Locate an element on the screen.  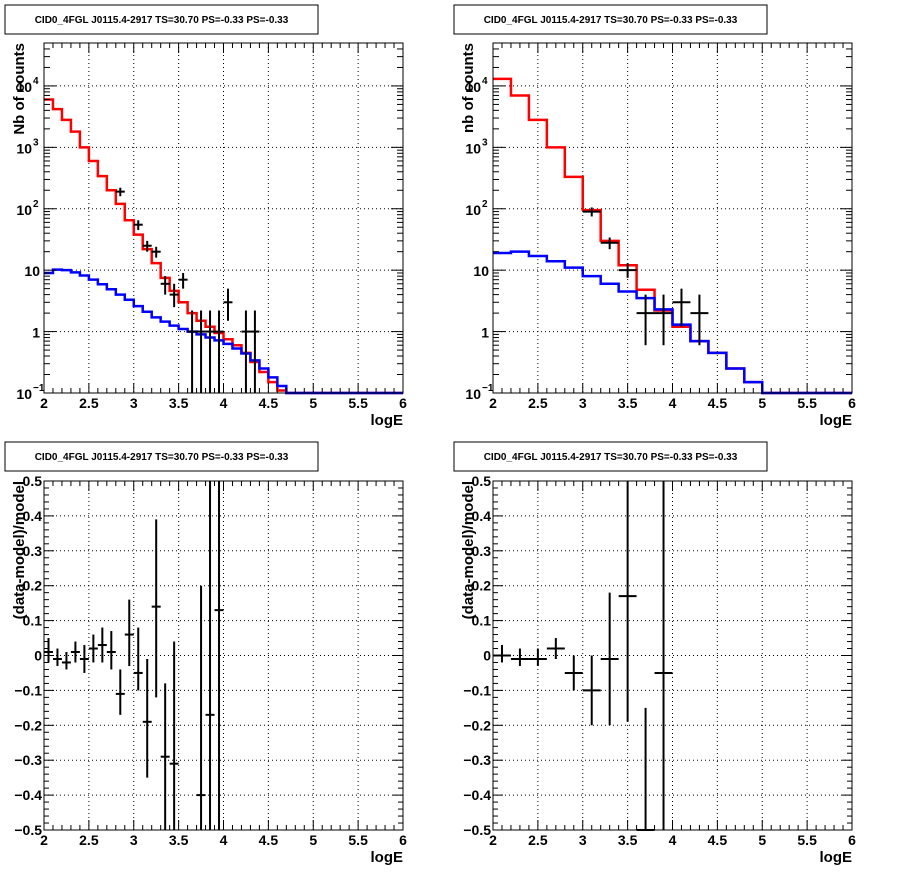
y-axis-label: nb of counts is located at coordinates (468, 88).